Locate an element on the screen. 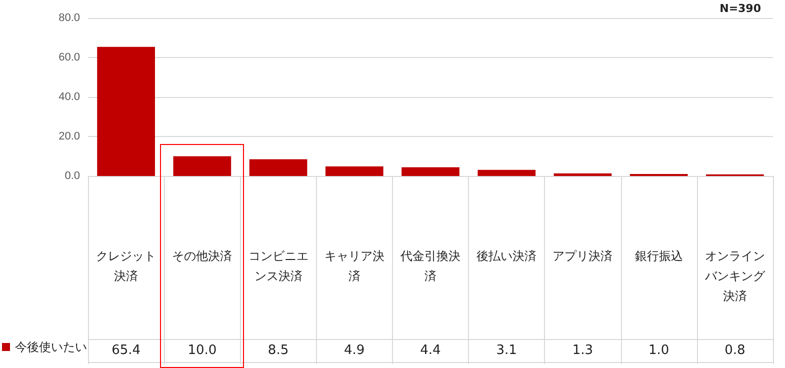 The image size is (785, 368). x-tick-label: 銀行振込 is located at coordinates (658, 256).